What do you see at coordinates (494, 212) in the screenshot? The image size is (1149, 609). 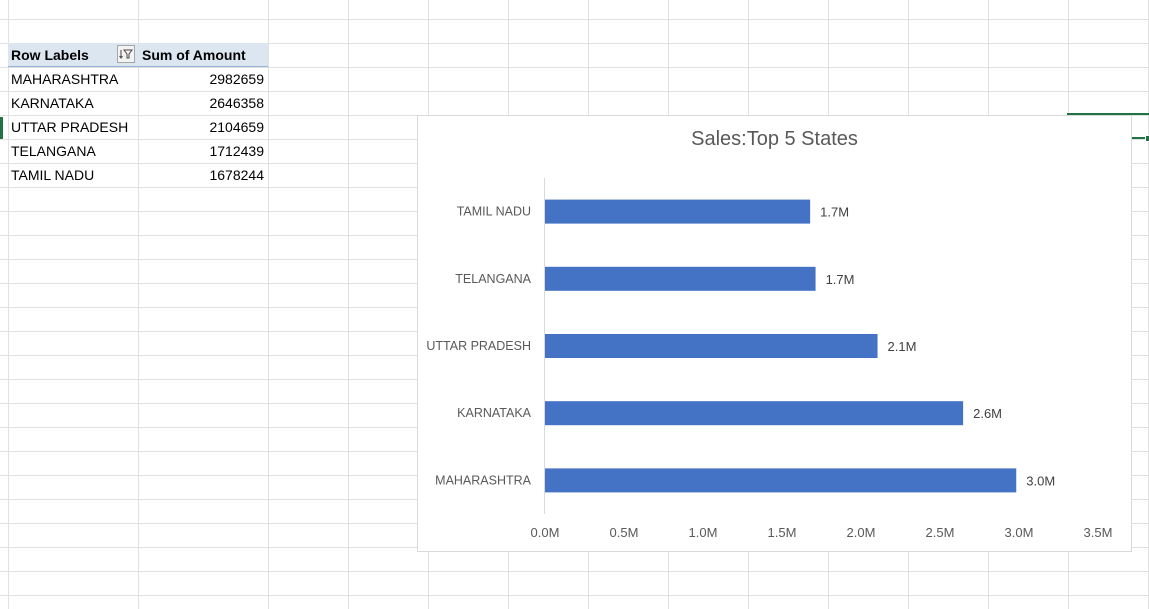 I see `category-label: TAMIL NADU` at bounding box center [494, 212].